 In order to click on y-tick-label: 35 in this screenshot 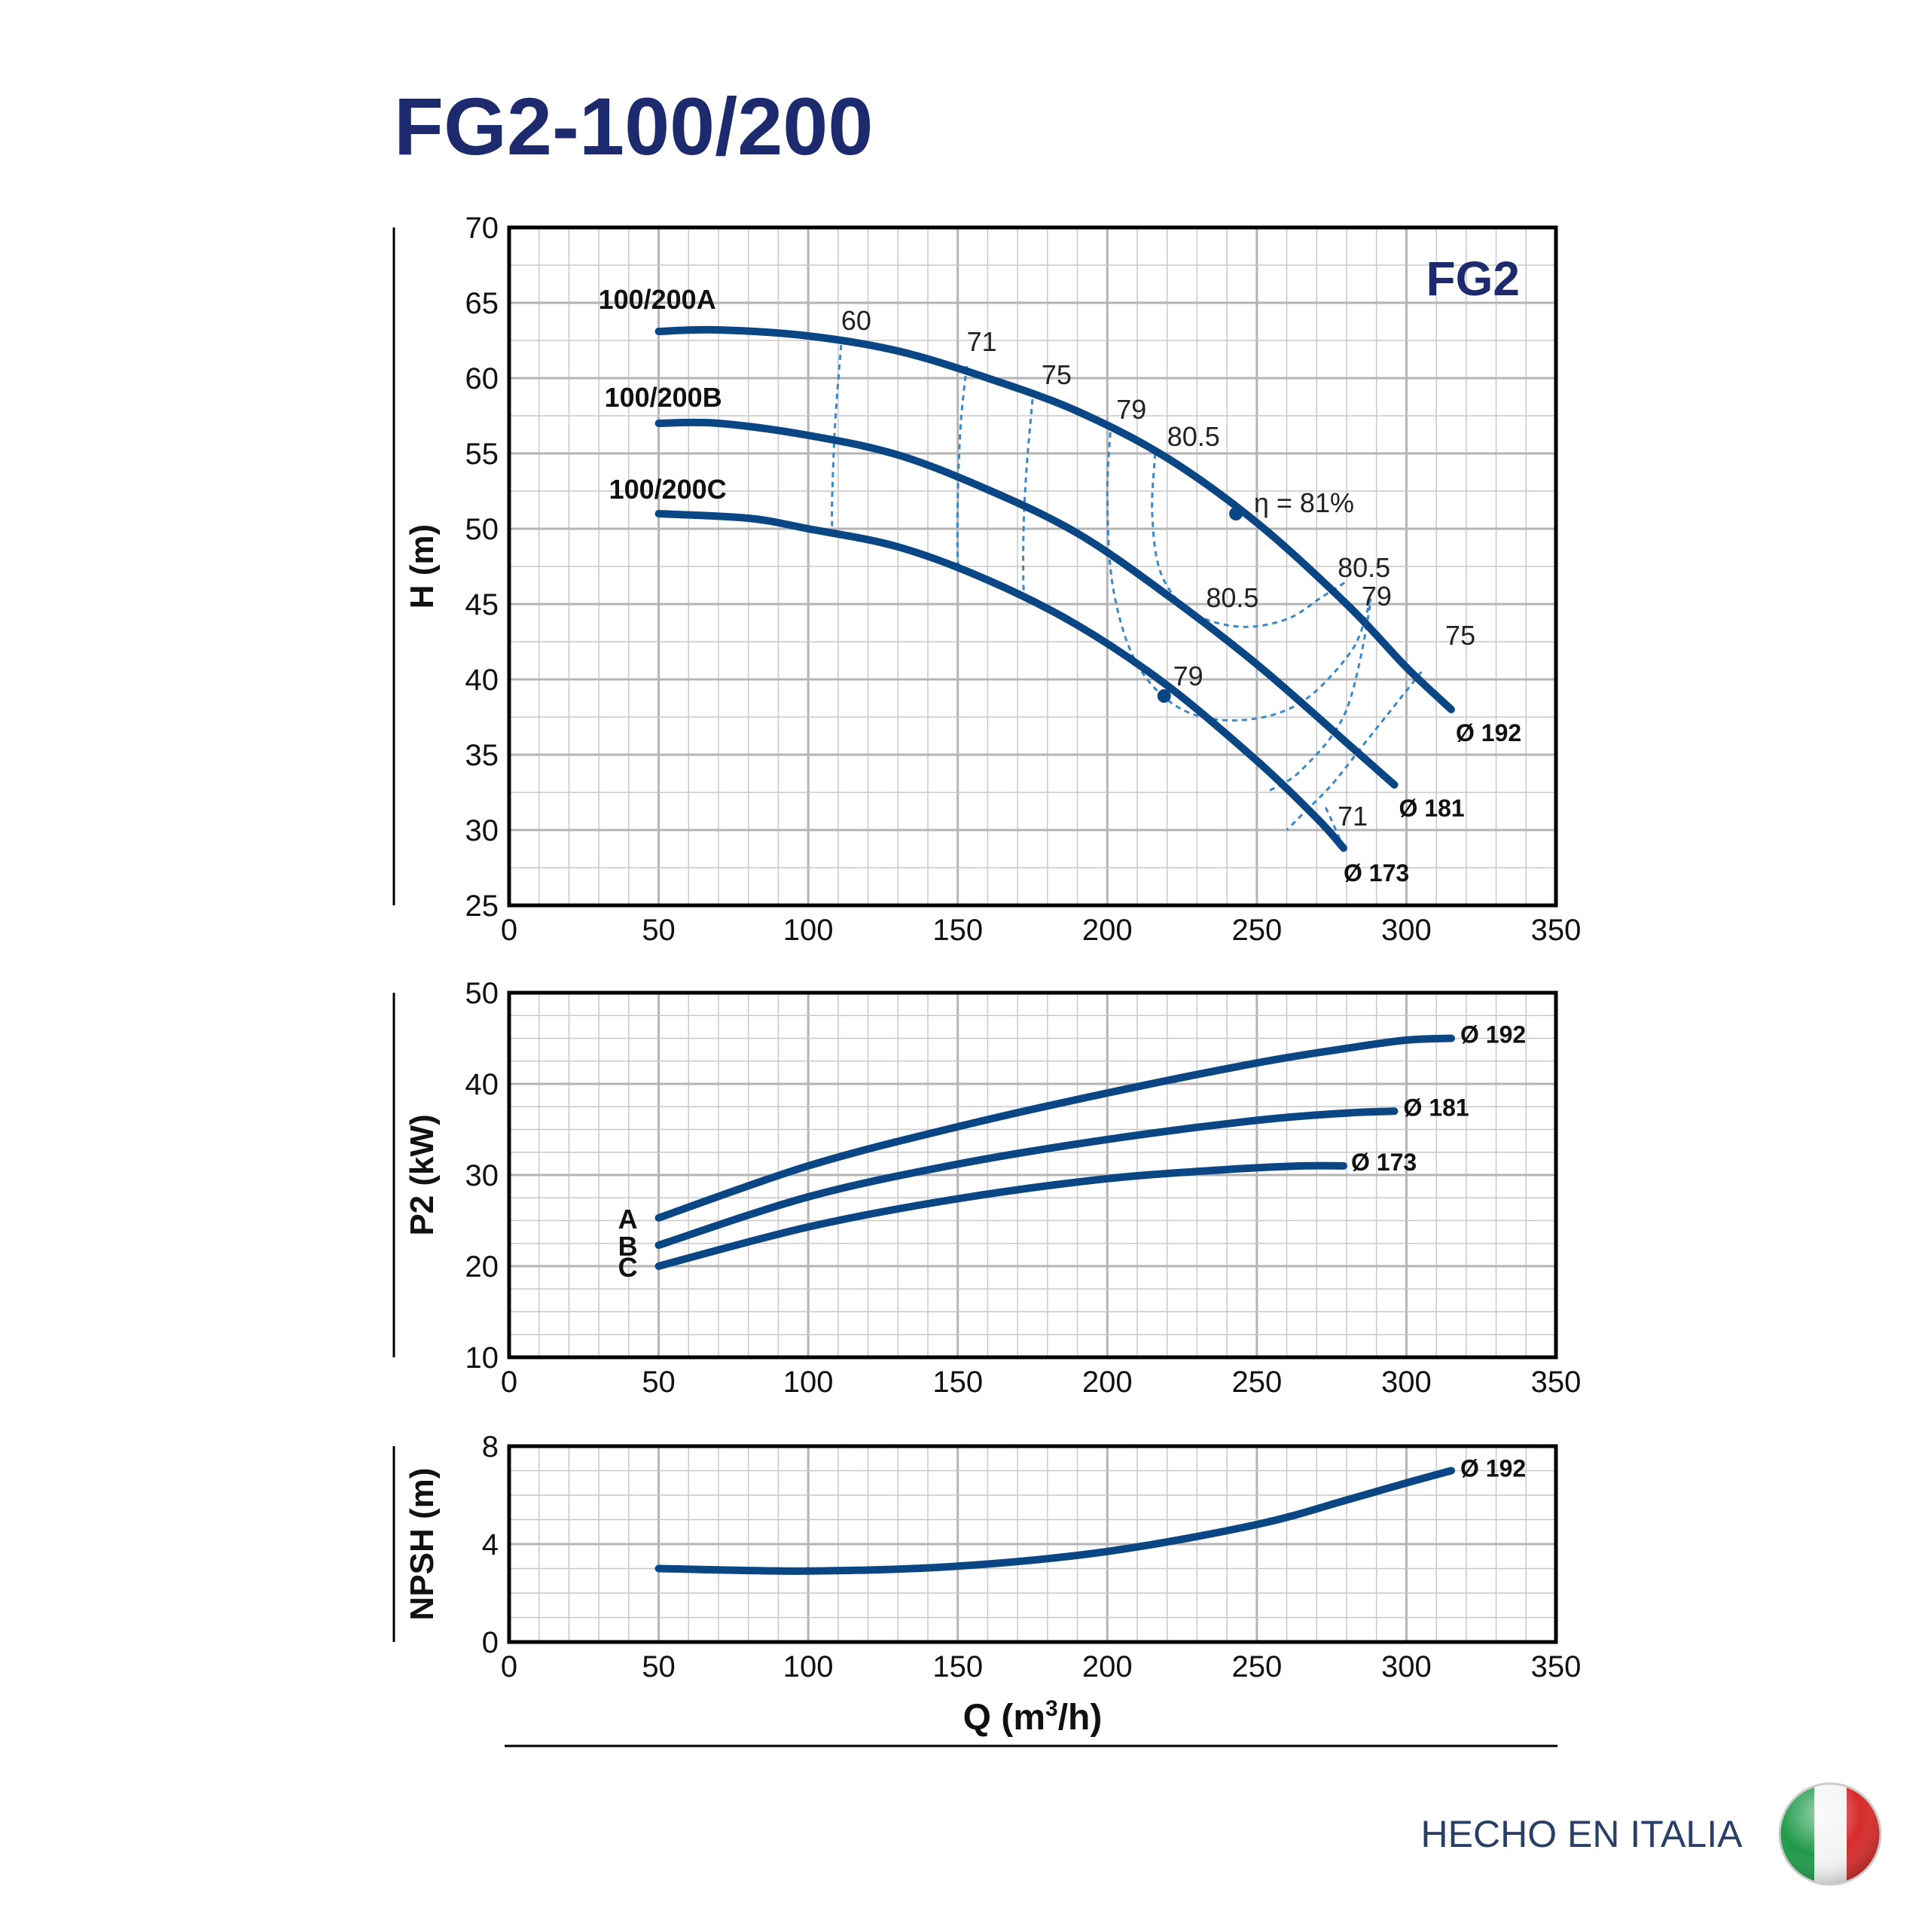, I will do `click(482, 756)`.